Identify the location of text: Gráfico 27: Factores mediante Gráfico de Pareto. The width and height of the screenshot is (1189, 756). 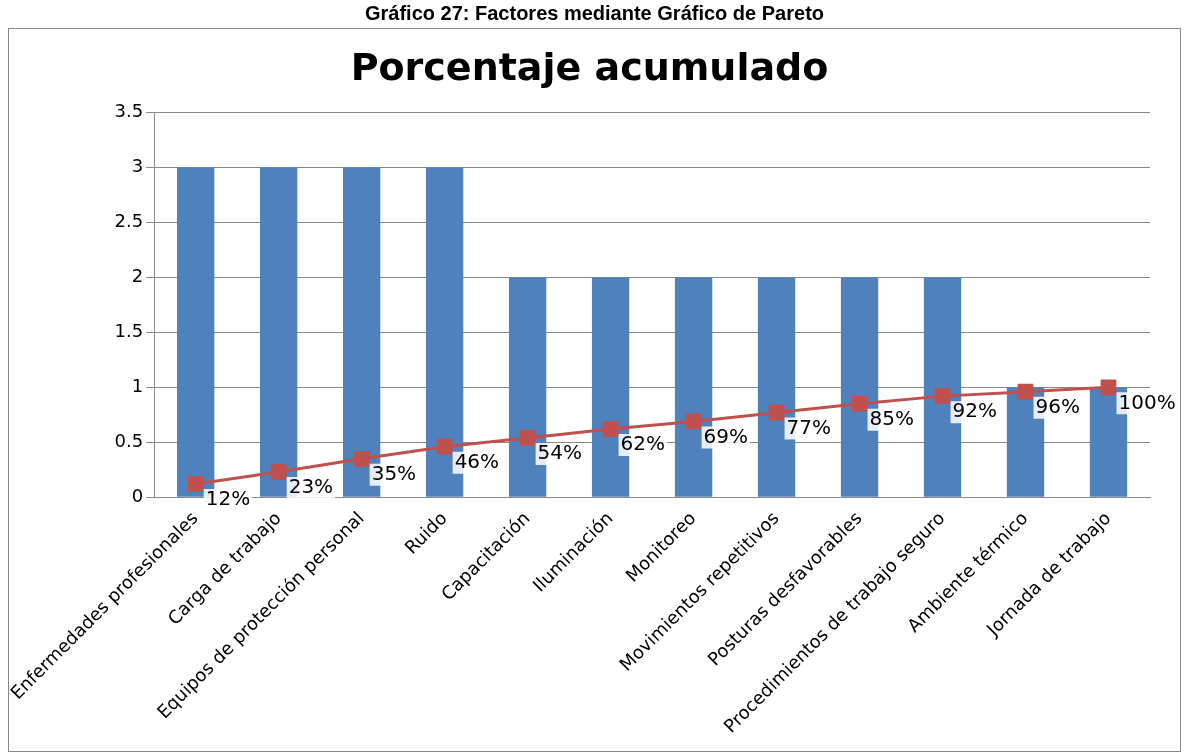
(594, 13).